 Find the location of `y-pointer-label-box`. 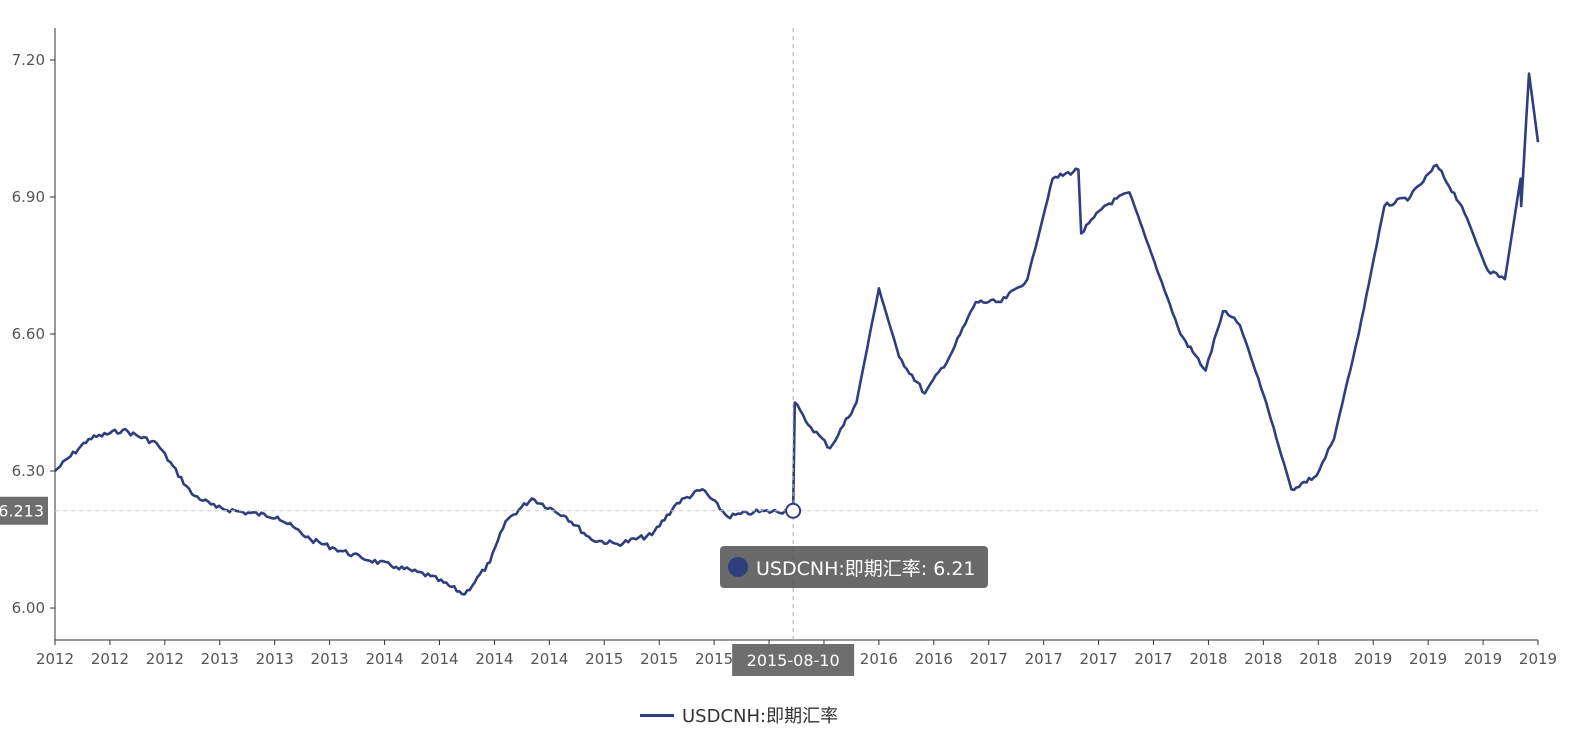

y-pointer-label-box is located at coordinates (24, 510).